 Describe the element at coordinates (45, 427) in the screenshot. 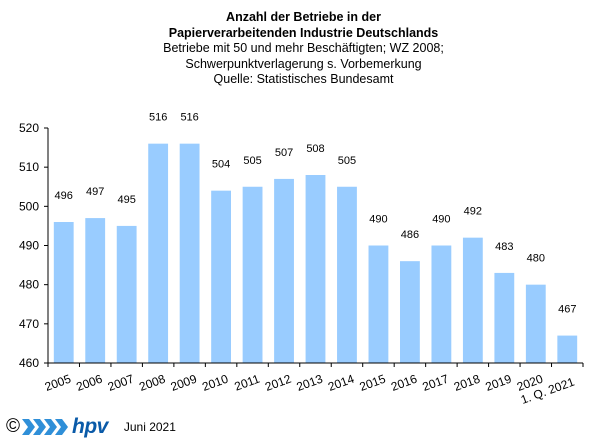

I see `hpv-logo-chevrons-icon` at that location.